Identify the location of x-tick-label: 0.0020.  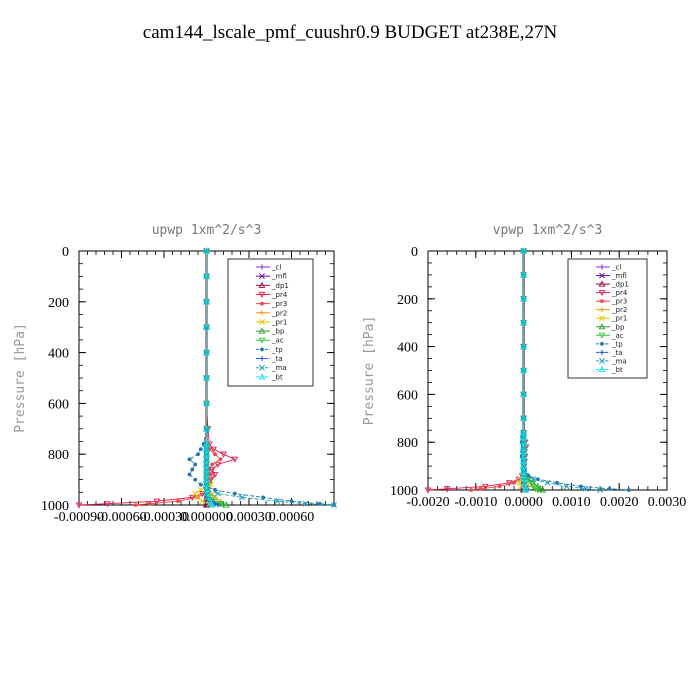
(619, 502).